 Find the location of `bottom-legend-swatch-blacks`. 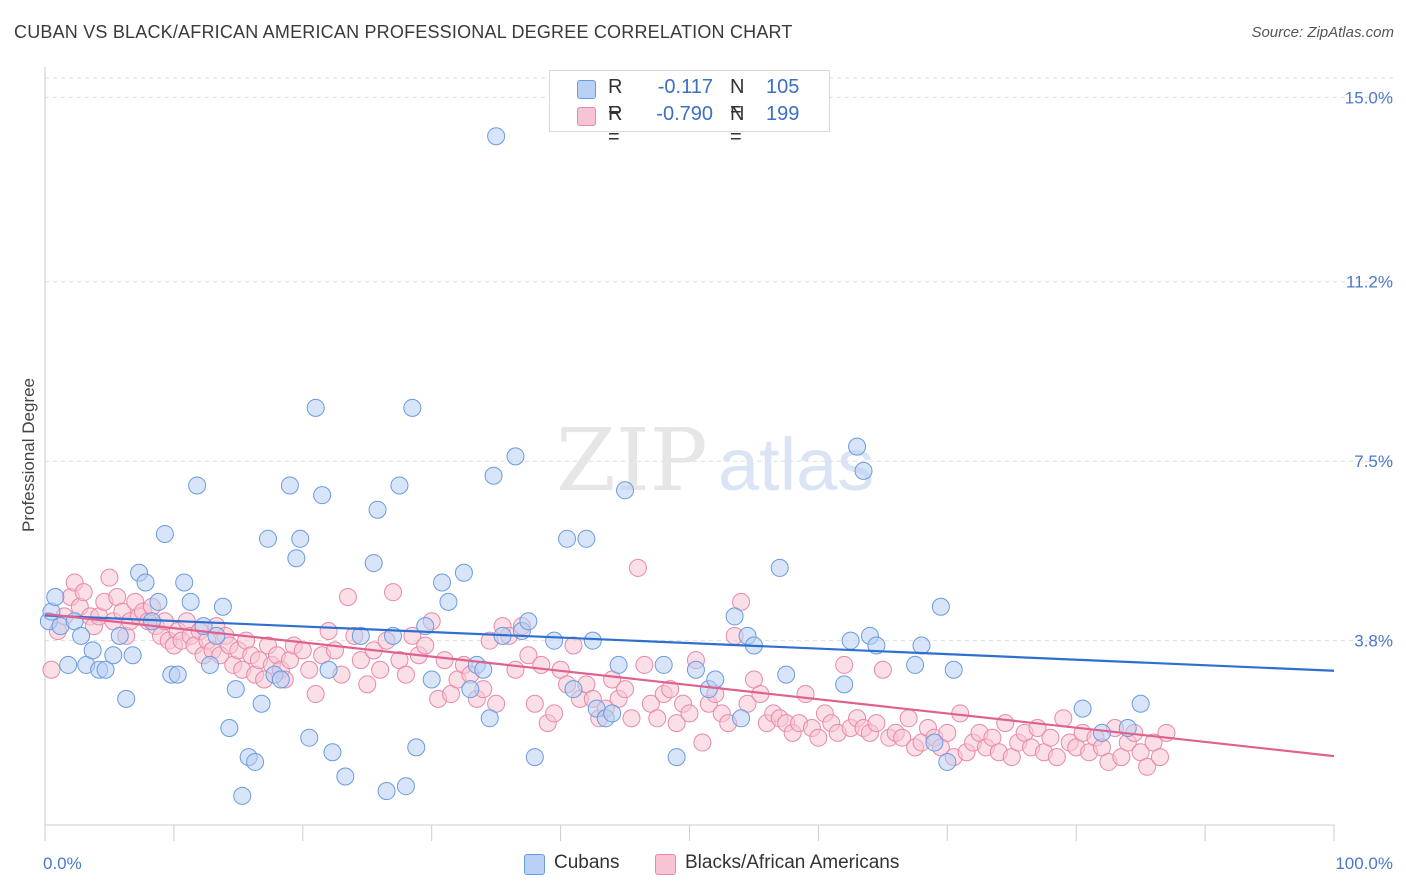

bottom-legend-swatch-blacks is located at coordinates (665, 864).